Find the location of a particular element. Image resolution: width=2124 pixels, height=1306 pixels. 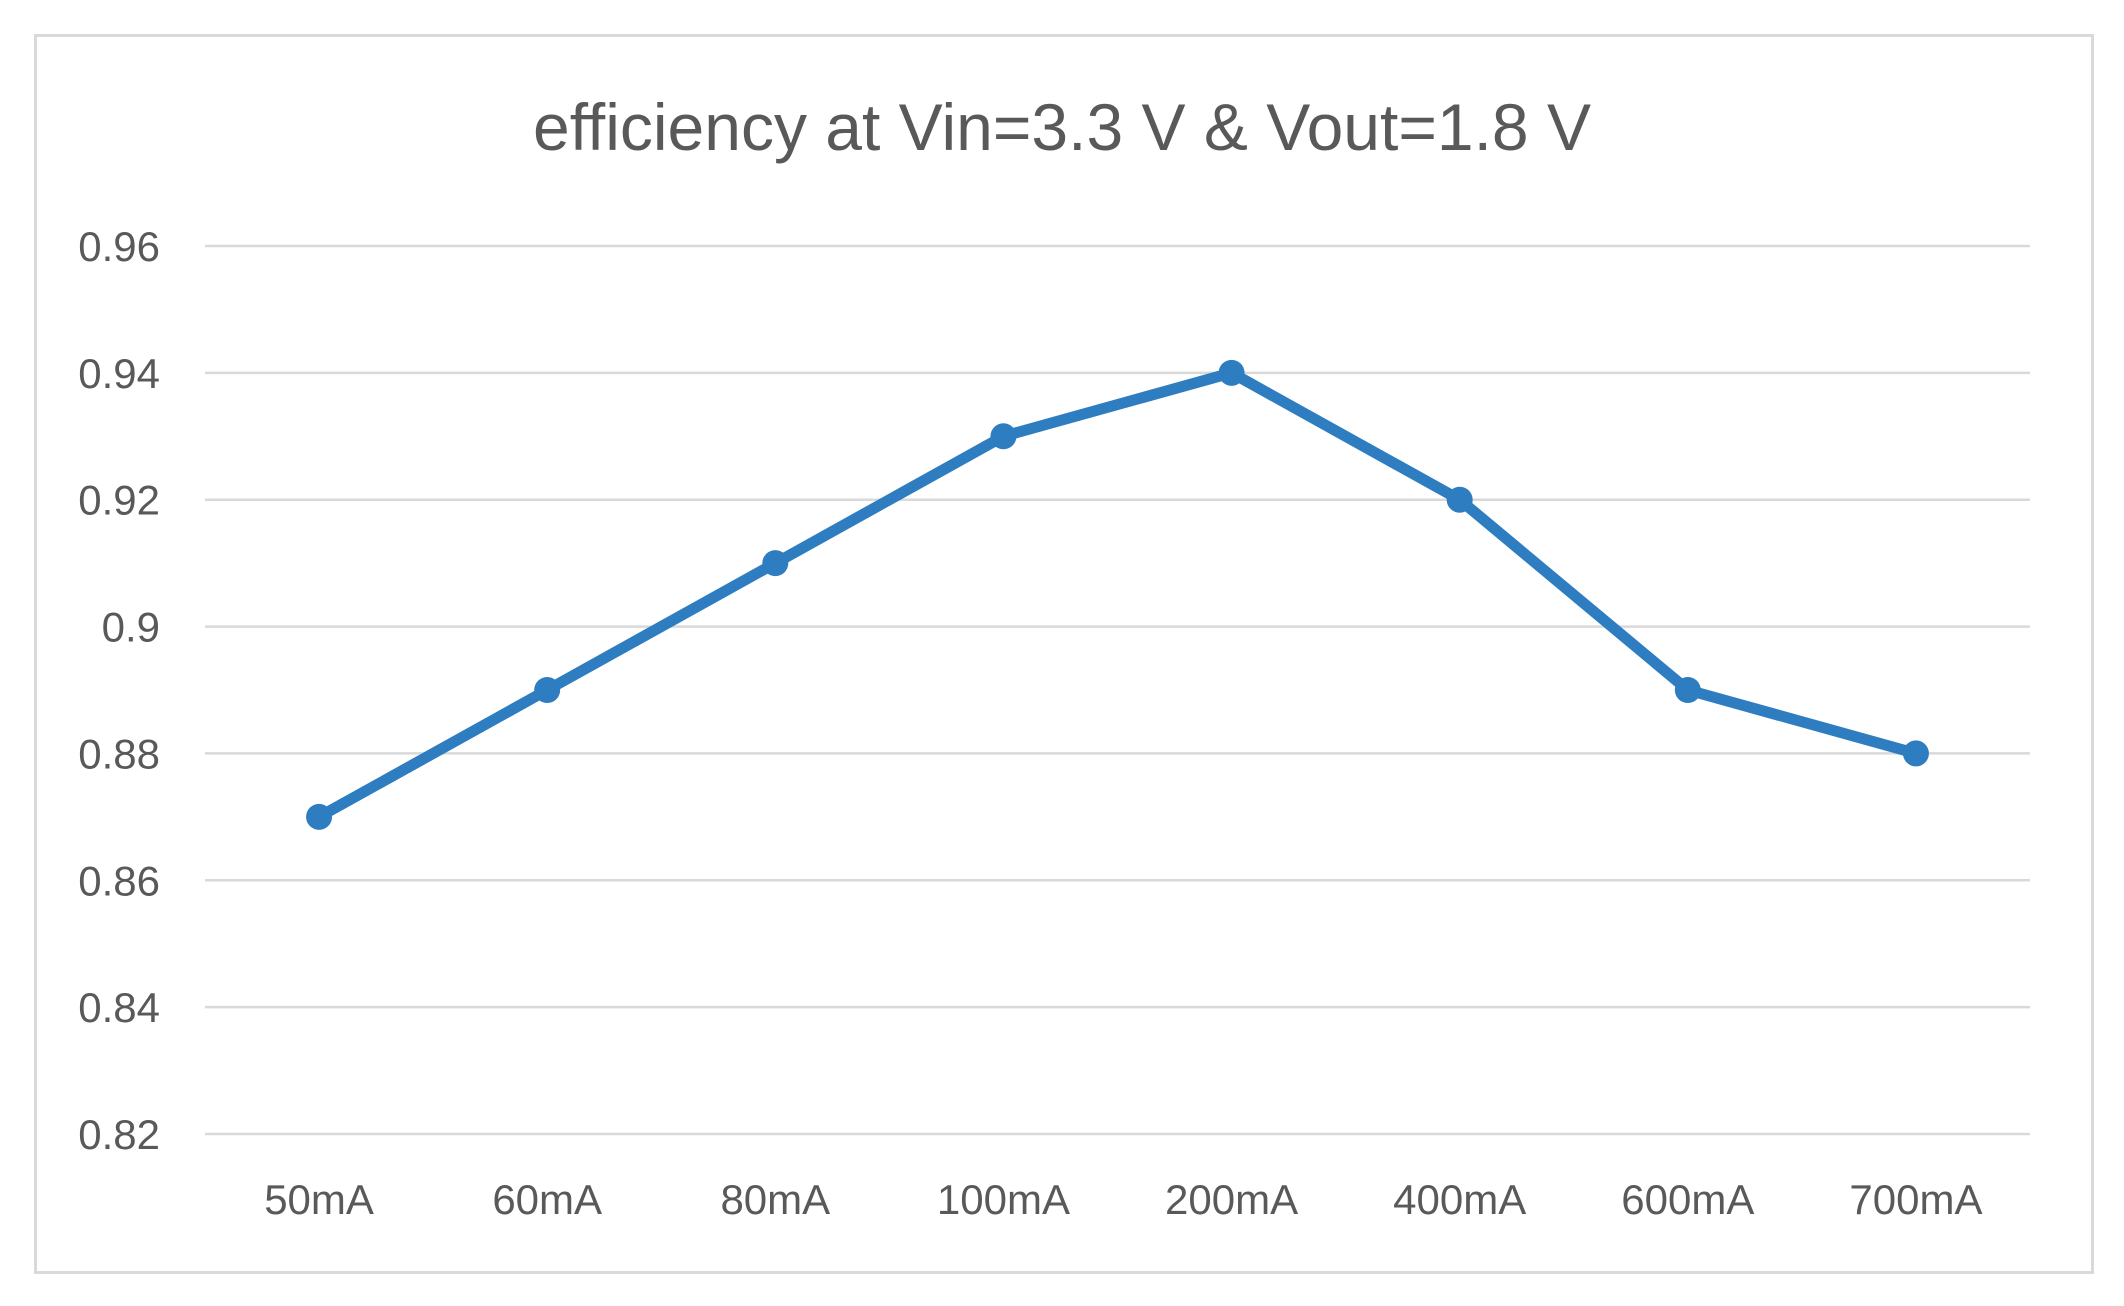

x-tick-label: 400mA is located at coordinates (1459, 1199).